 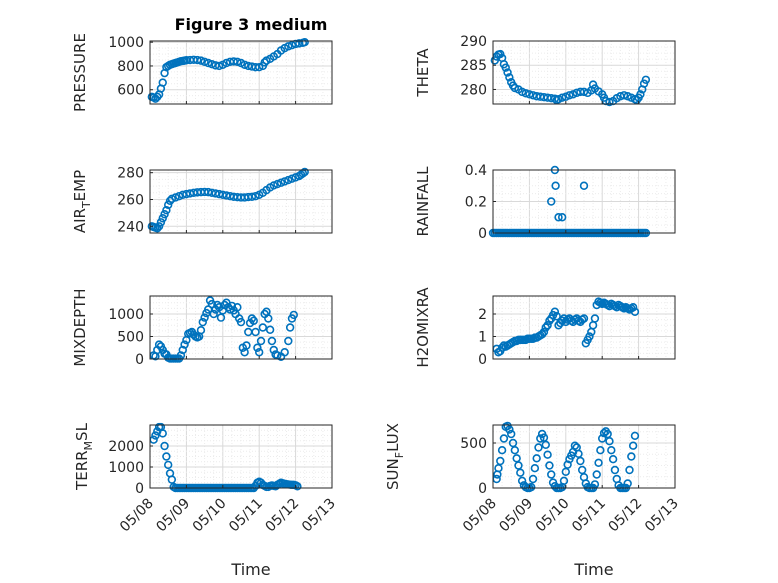 I want to click on x-axis-label-left: Time, so click(x=250, y=569).